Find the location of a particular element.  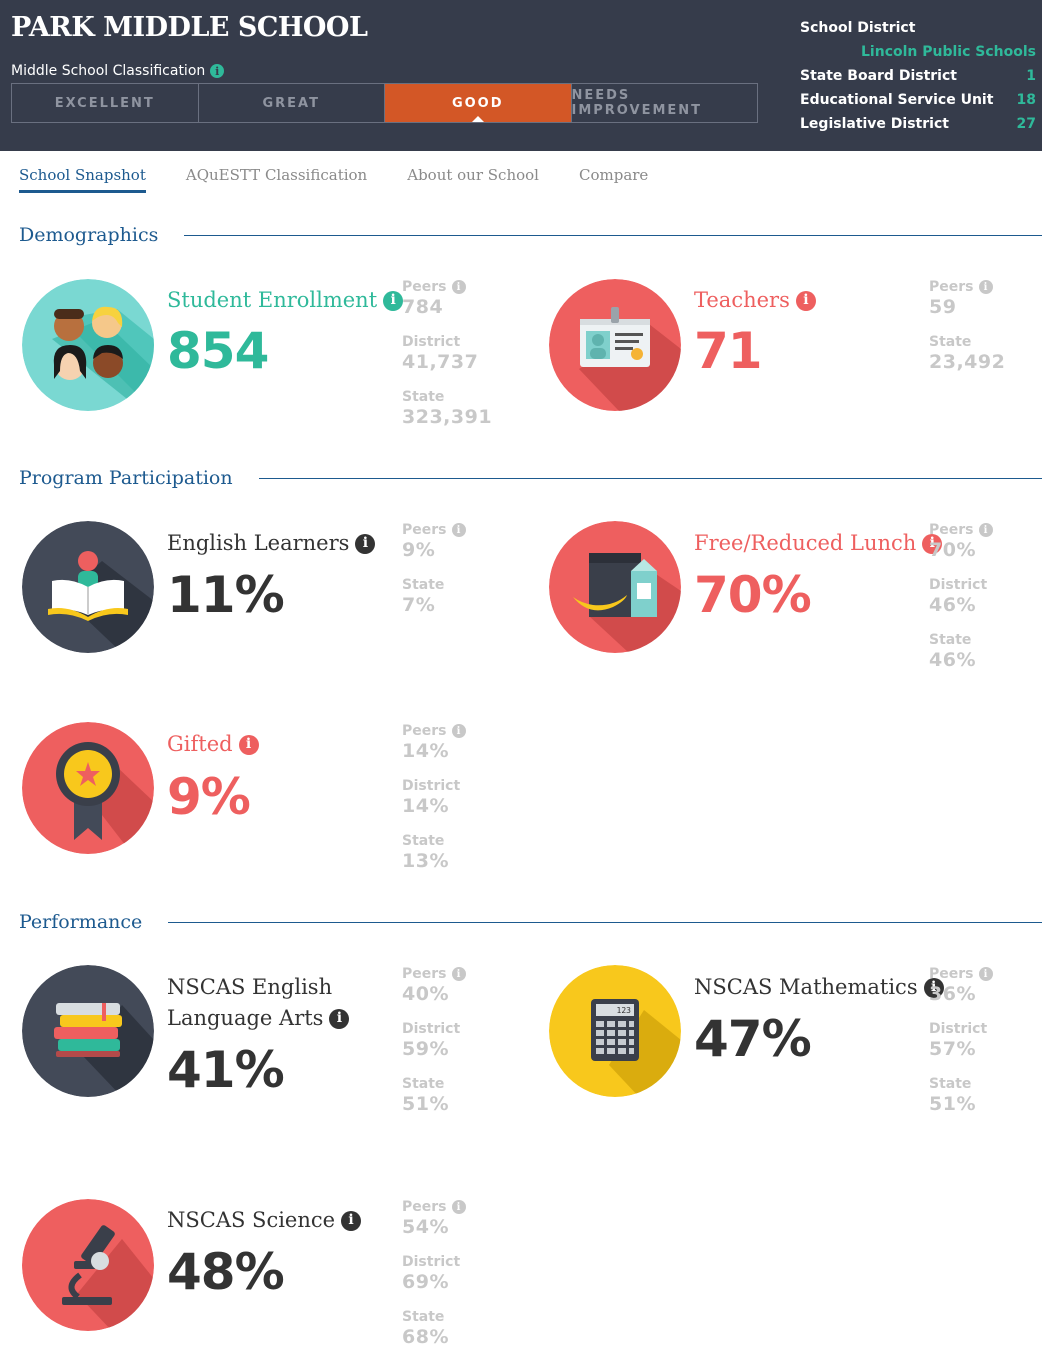

comparison-value: 9% is located at coordinates (419, 550).